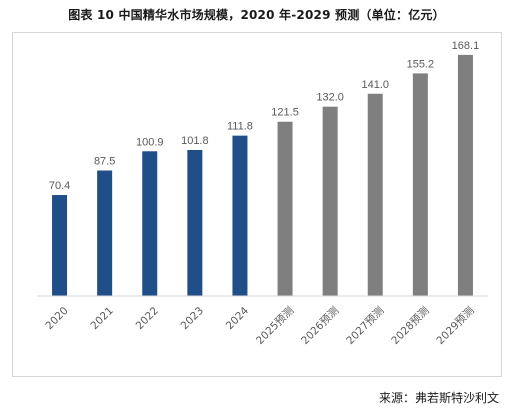 The height and width of the screenshot is (412, 513). What do you see at coordinates (105, 233) in the screenshot?
I see `bar-2021` at bounding box center [105, 233].